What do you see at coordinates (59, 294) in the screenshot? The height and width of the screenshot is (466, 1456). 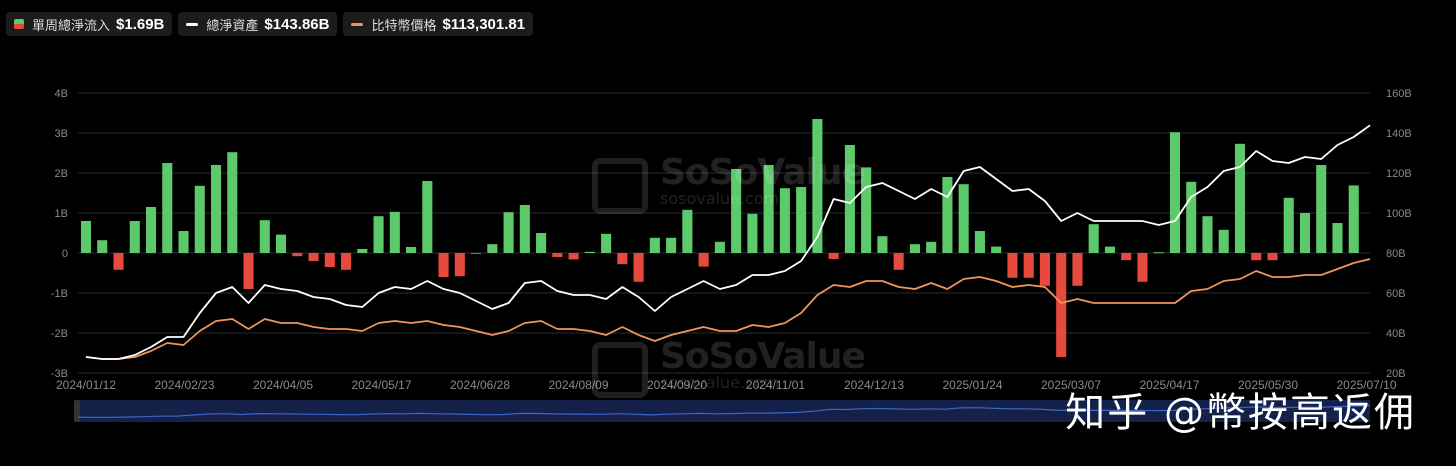 I see `left-axis-tick-label: -1B` at bounding box center [59, 294].